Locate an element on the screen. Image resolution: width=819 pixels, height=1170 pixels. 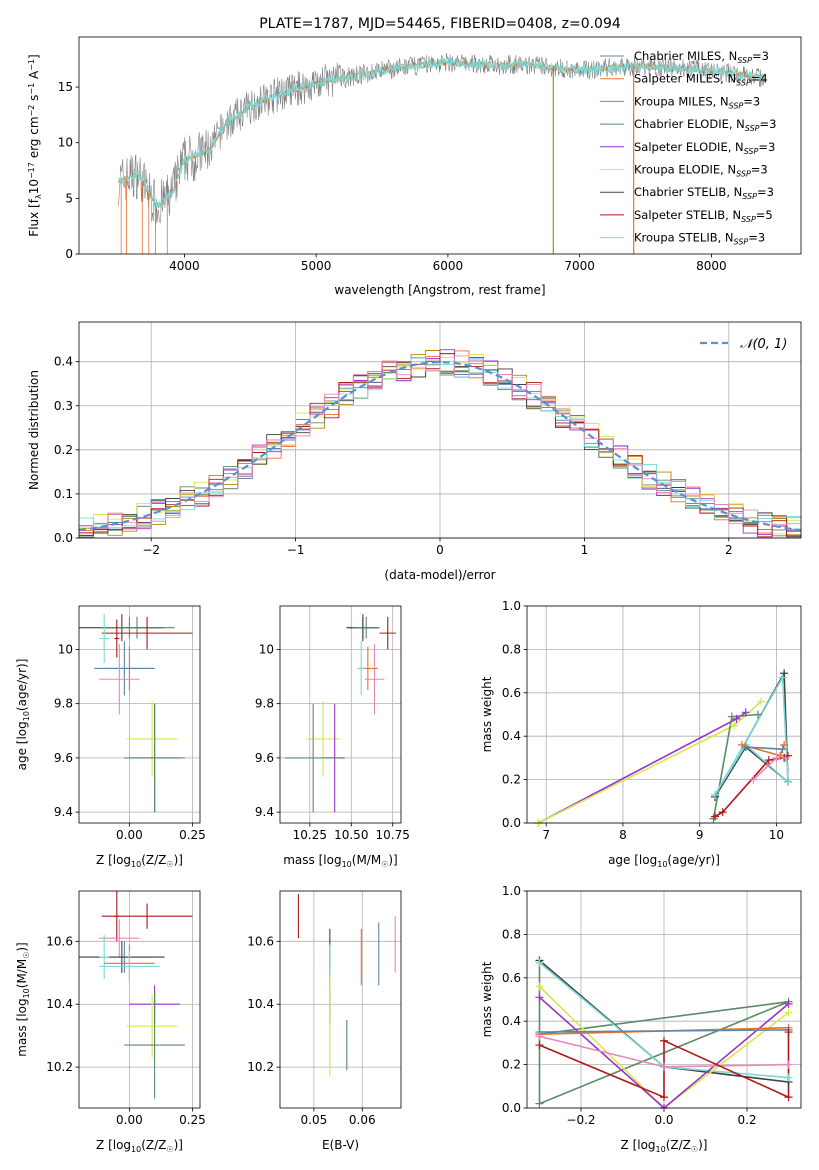
x-tick-label: 0.00 is located at coordinates (129, 835).